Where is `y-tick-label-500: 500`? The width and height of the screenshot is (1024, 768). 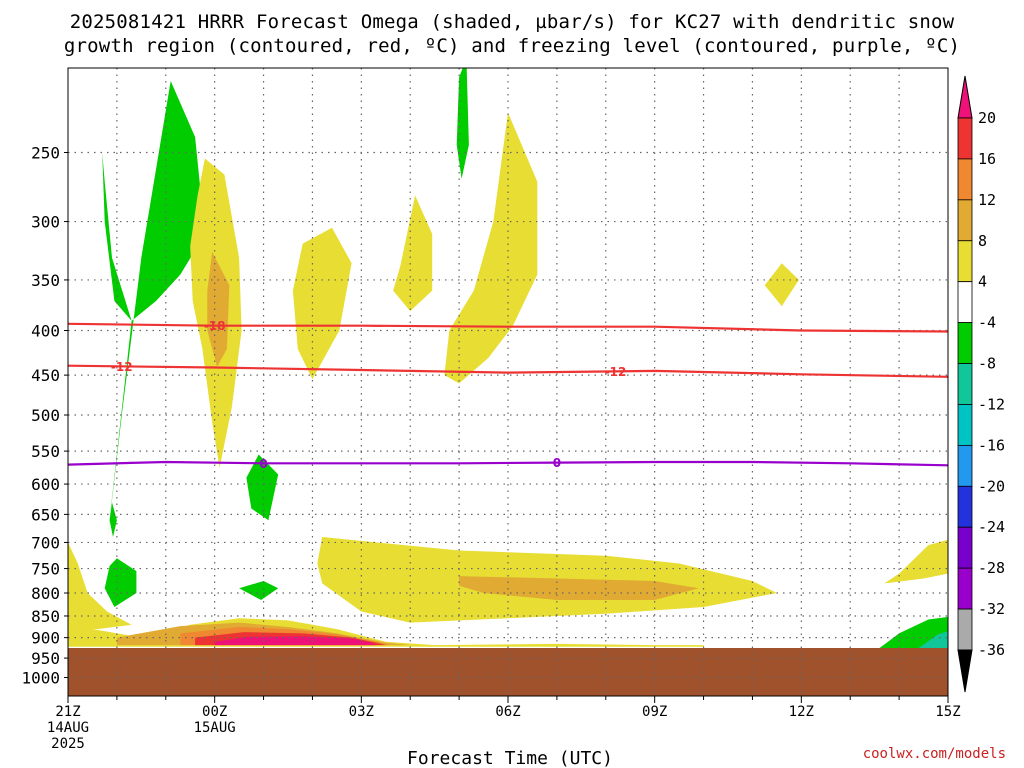
y-tick-label-500: 500 is located at coordinates (45, 415).